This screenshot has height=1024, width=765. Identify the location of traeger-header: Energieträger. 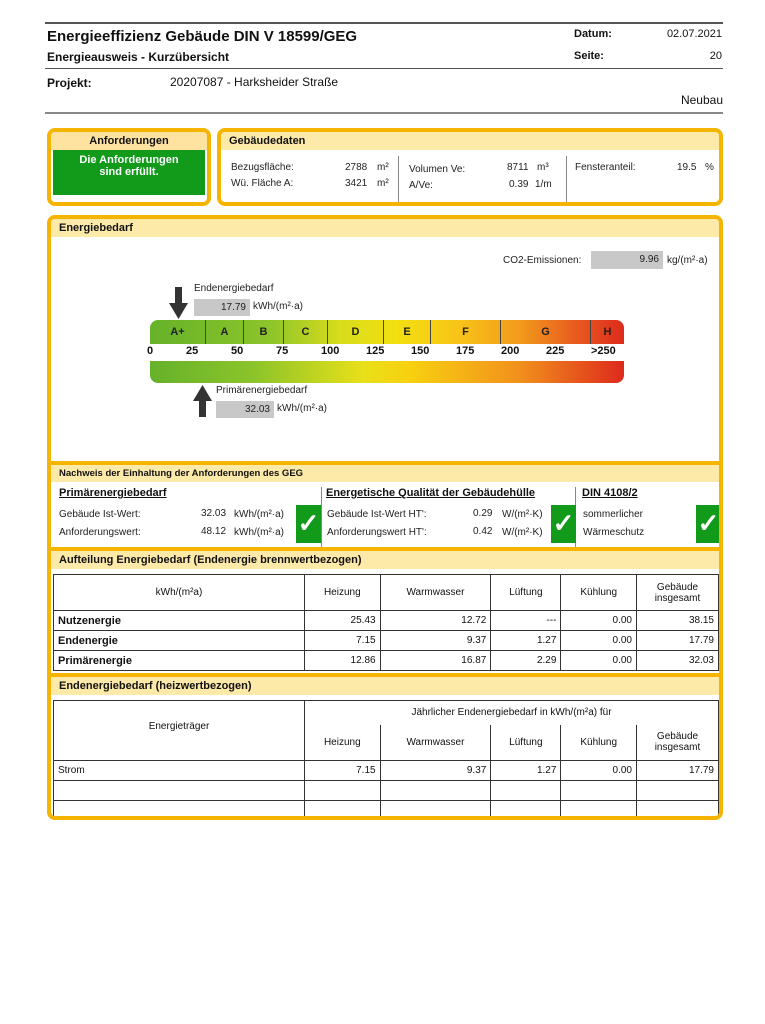
(179, 730).